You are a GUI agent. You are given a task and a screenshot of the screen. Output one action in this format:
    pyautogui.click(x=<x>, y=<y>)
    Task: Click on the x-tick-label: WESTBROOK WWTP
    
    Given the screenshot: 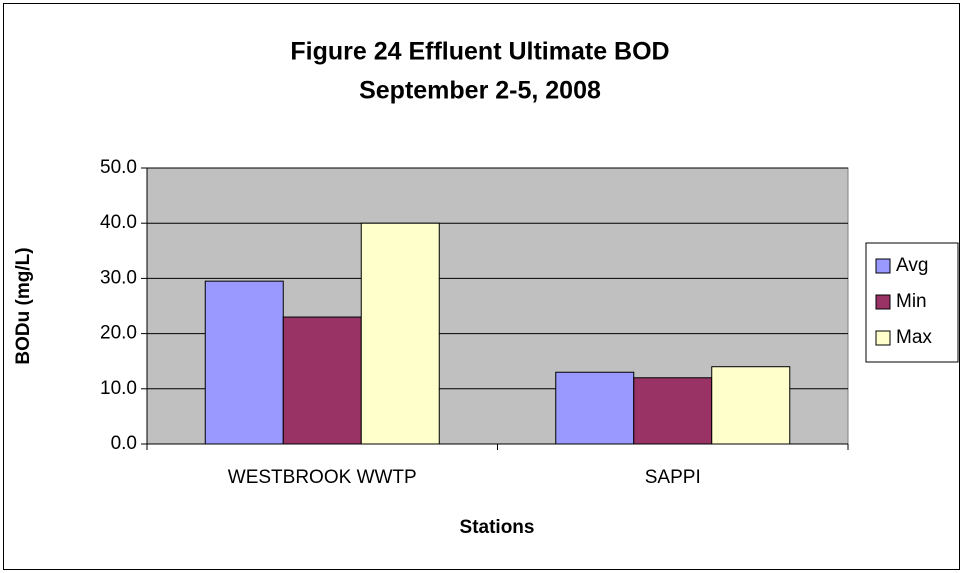 What is the action you would take?
    pyautogui.click(x=322, y=477)
    